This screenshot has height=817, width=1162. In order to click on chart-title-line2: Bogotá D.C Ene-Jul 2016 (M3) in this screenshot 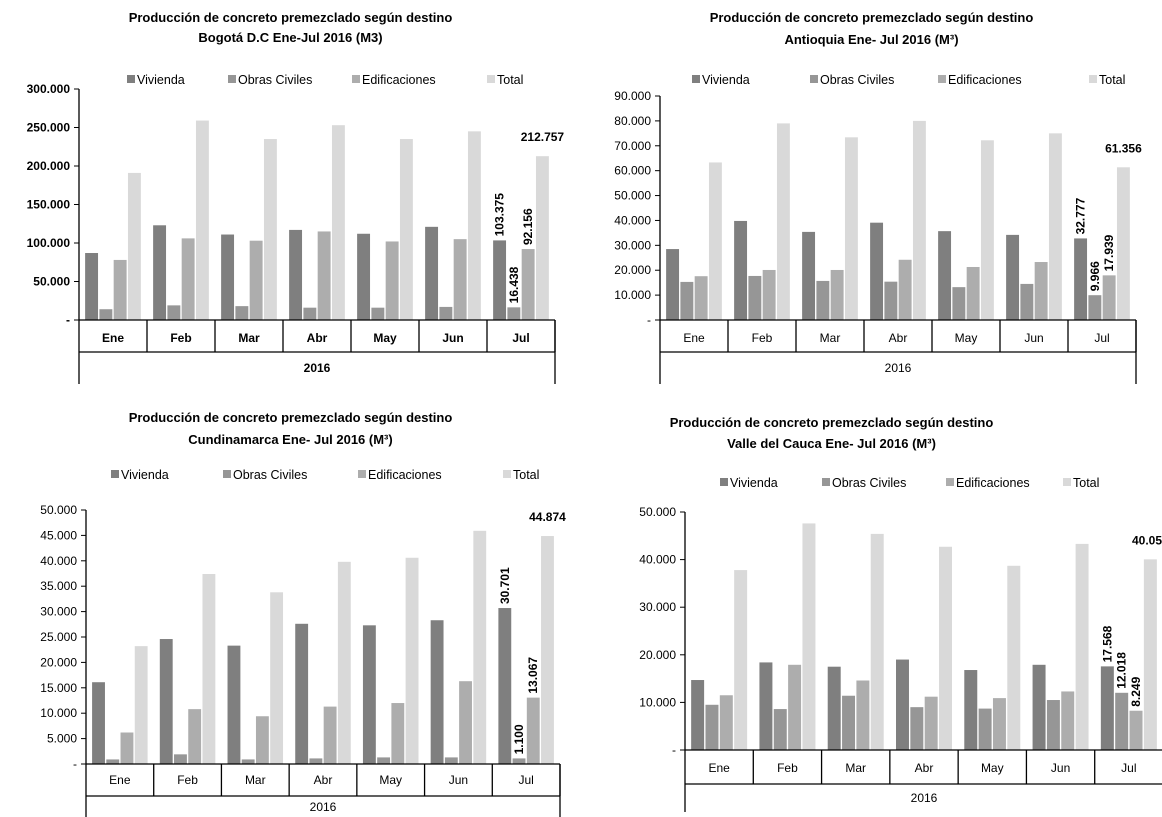, I will do `click(290, 37)`.